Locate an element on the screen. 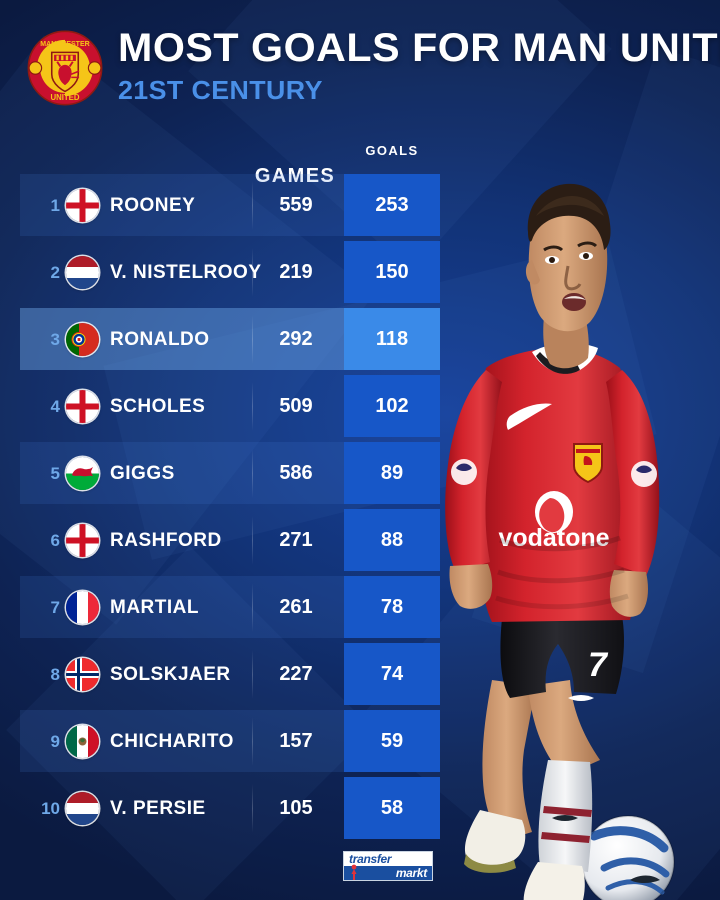 The height and width of the screenshot is (900, 720). svg-text: UNITED is located at coordinates (64, 97).